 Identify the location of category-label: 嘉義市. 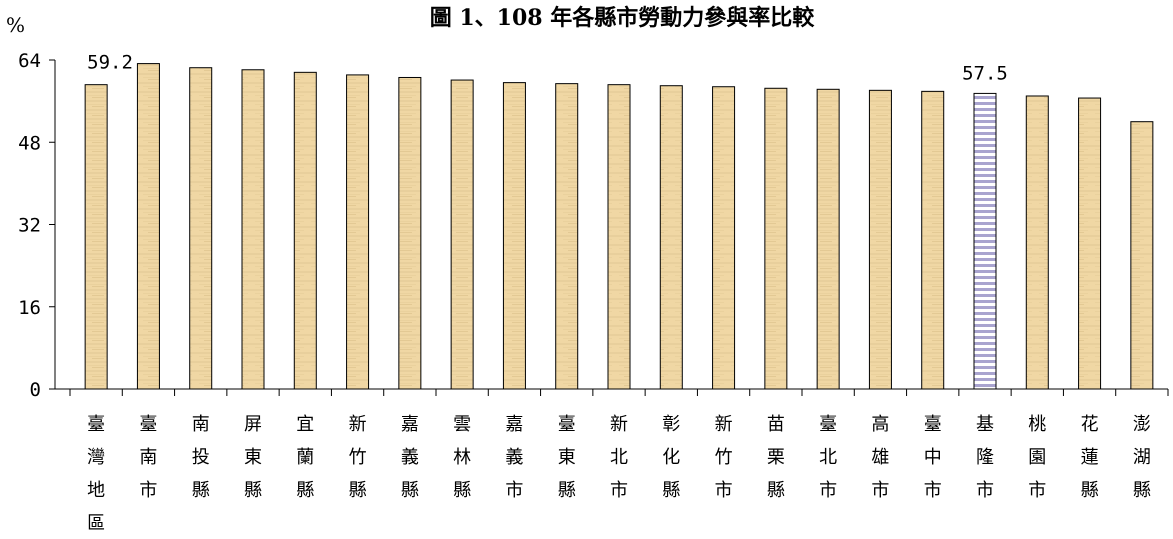
(514, 457).